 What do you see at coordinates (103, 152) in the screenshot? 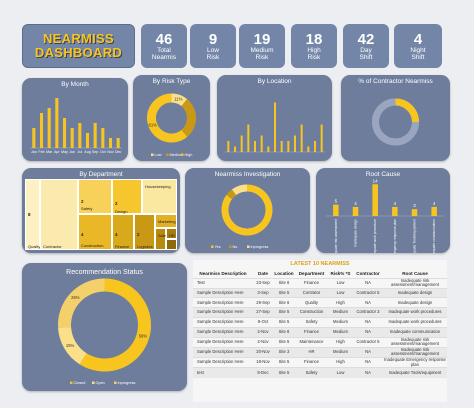
I see `tick-label: Oct` at bounding box center [103, 152].